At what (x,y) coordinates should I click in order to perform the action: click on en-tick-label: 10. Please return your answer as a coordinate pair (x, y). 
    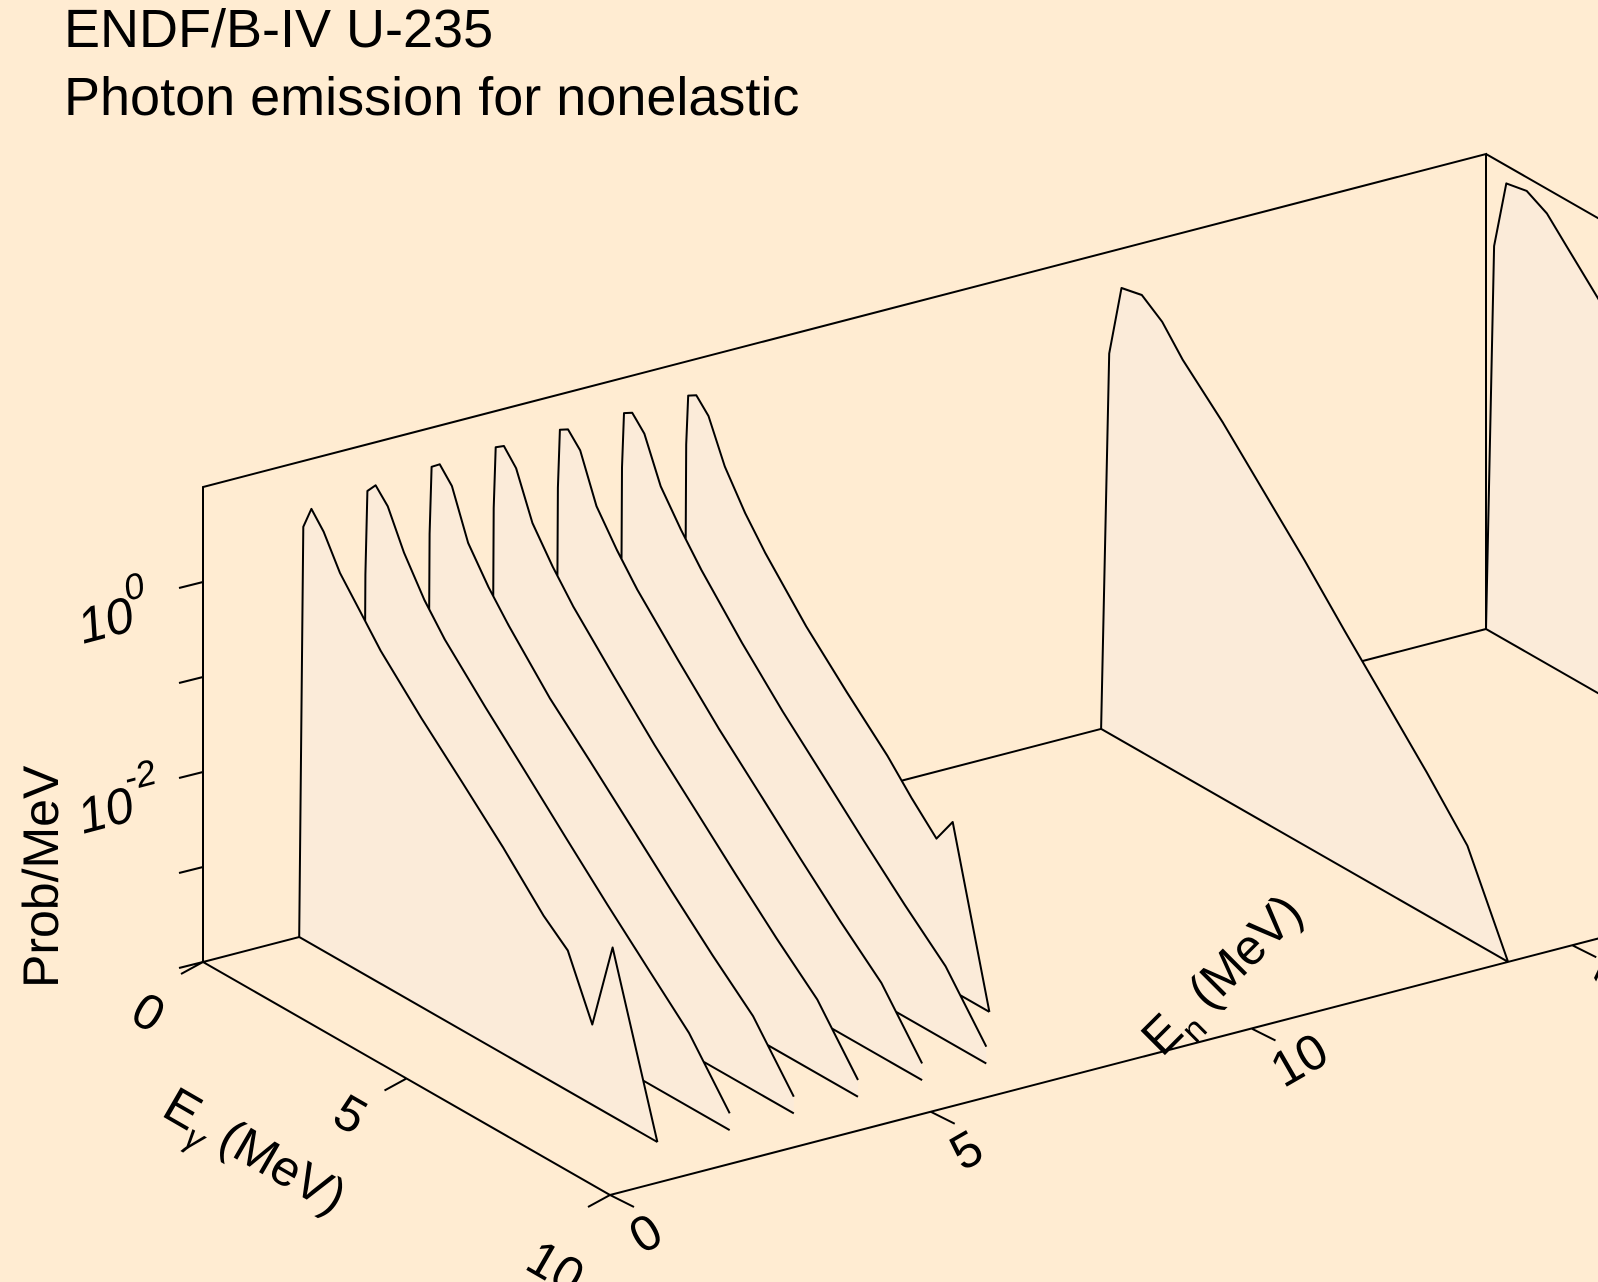
    Looking at the image, I should click on (1299, 1060).